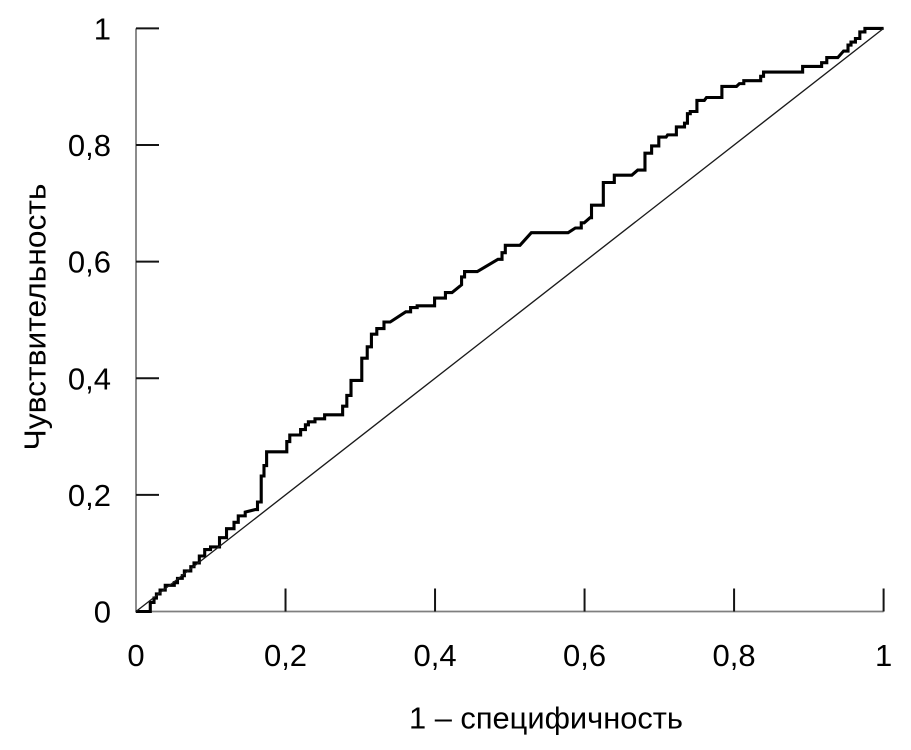 The height and width of the screenshot is (750, 911). What do you see at coordinates (89, 495) in the screenshot?
I see `y-tick-label: 0,2` at bounding box center [89, 495].